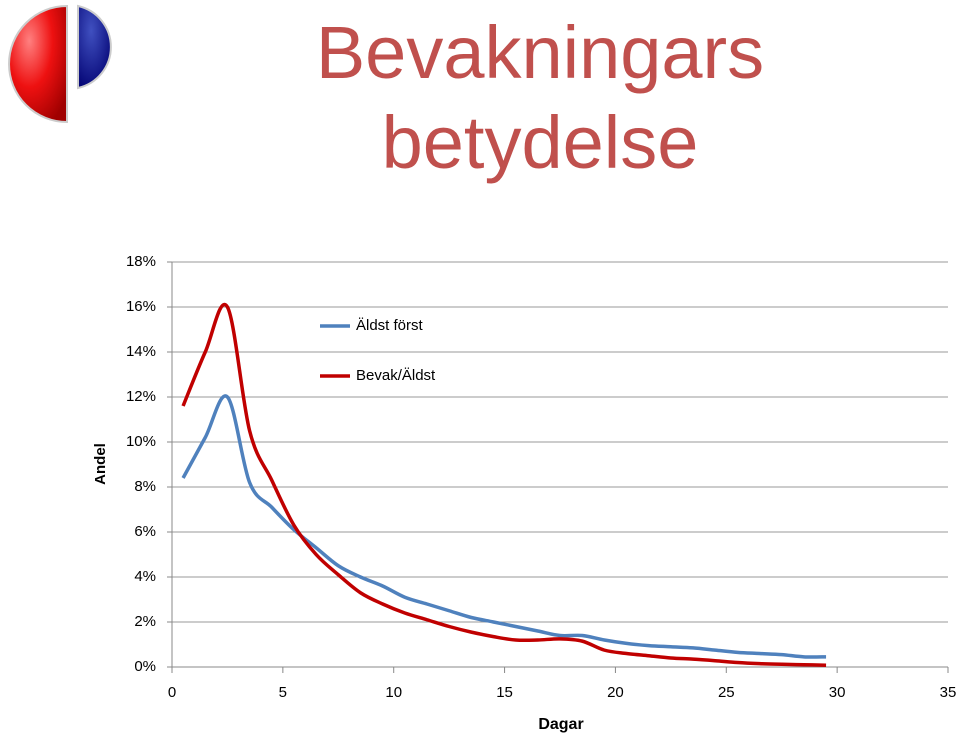 Image resolution: width=960 pixels, height=737 pixels. What do you see at coordinates (145, 576) in the screenshot?
I see `y-tick-label: 4%` at bounding box center [145, 576].